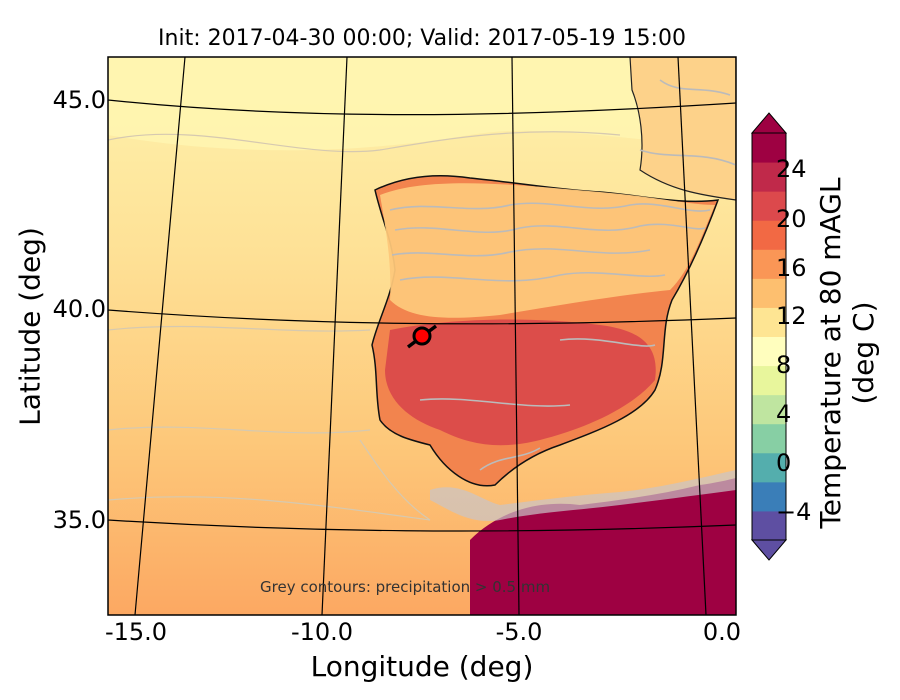 The image size is (900, 700). I want to click on xtick-minus5: -5.0, so click(519, 632).